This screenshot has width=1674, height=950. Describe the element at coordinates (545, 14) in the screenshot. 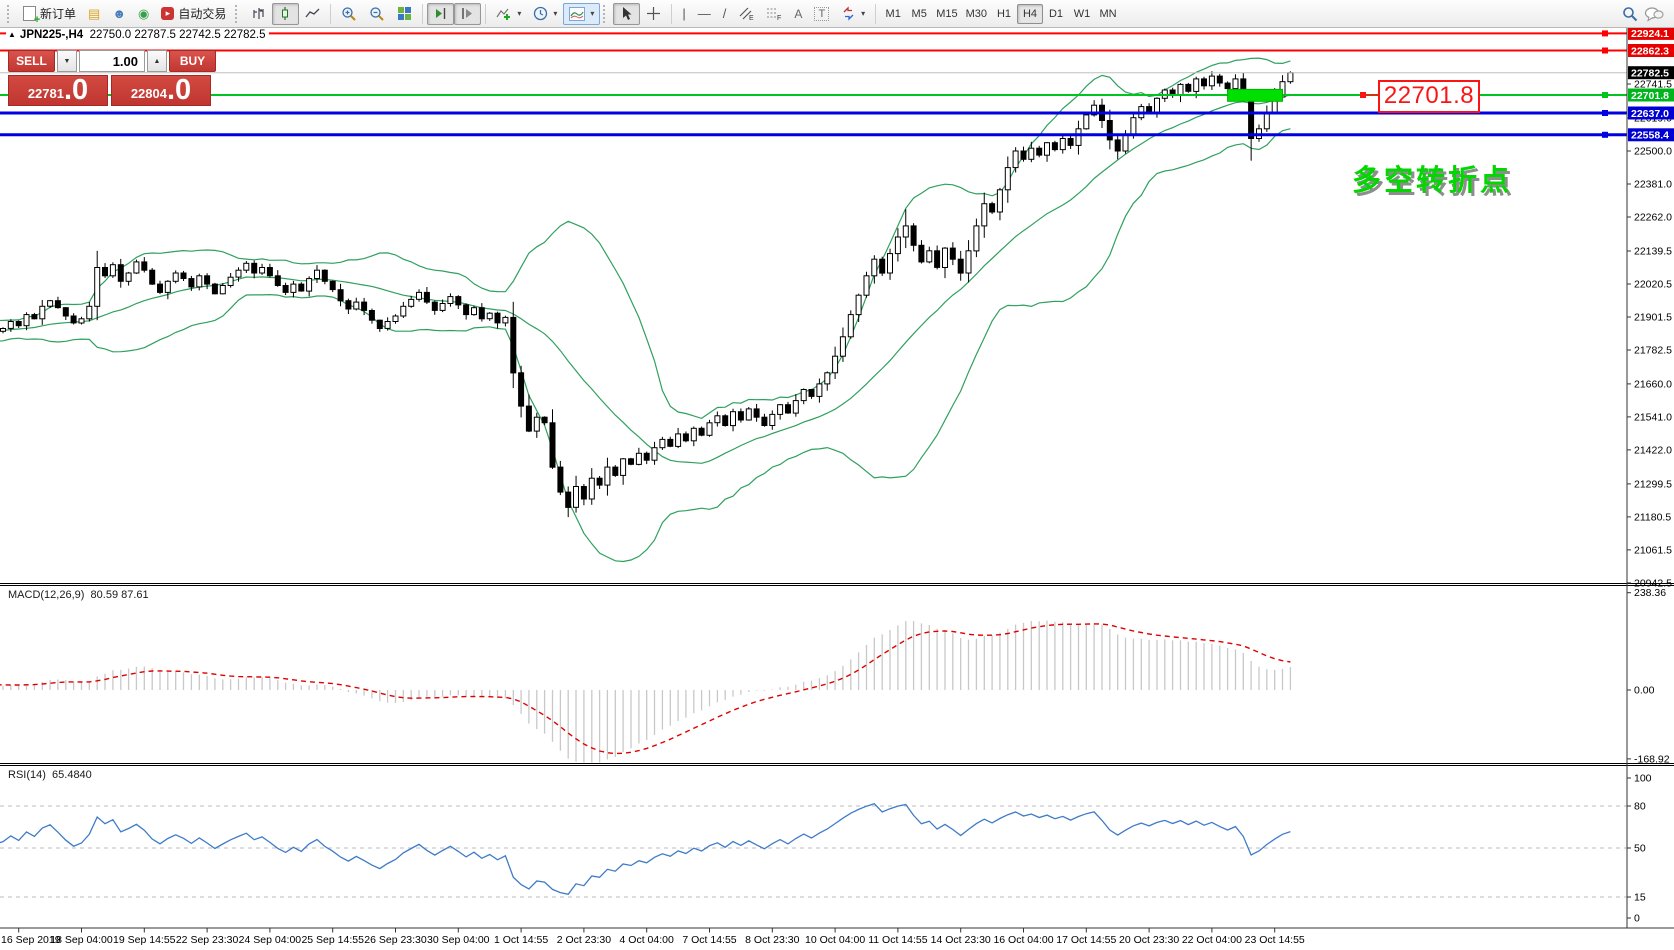

I see `periods-button: ▾` at that location.